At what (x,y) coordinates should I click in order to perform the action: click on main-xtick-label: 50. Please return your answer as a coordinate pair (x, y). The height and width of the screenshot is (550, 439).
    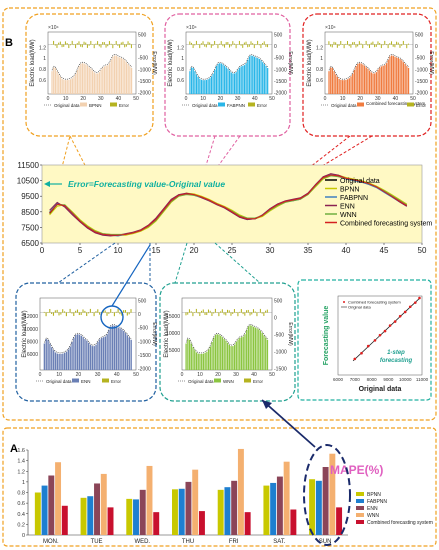
    Looking at the image, I should click on (422, 250).